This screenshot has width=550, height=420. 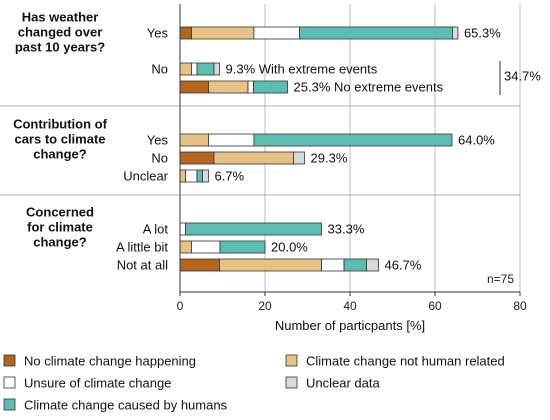 I want to click on question-label: Concerned, so click(x=60, y=212).